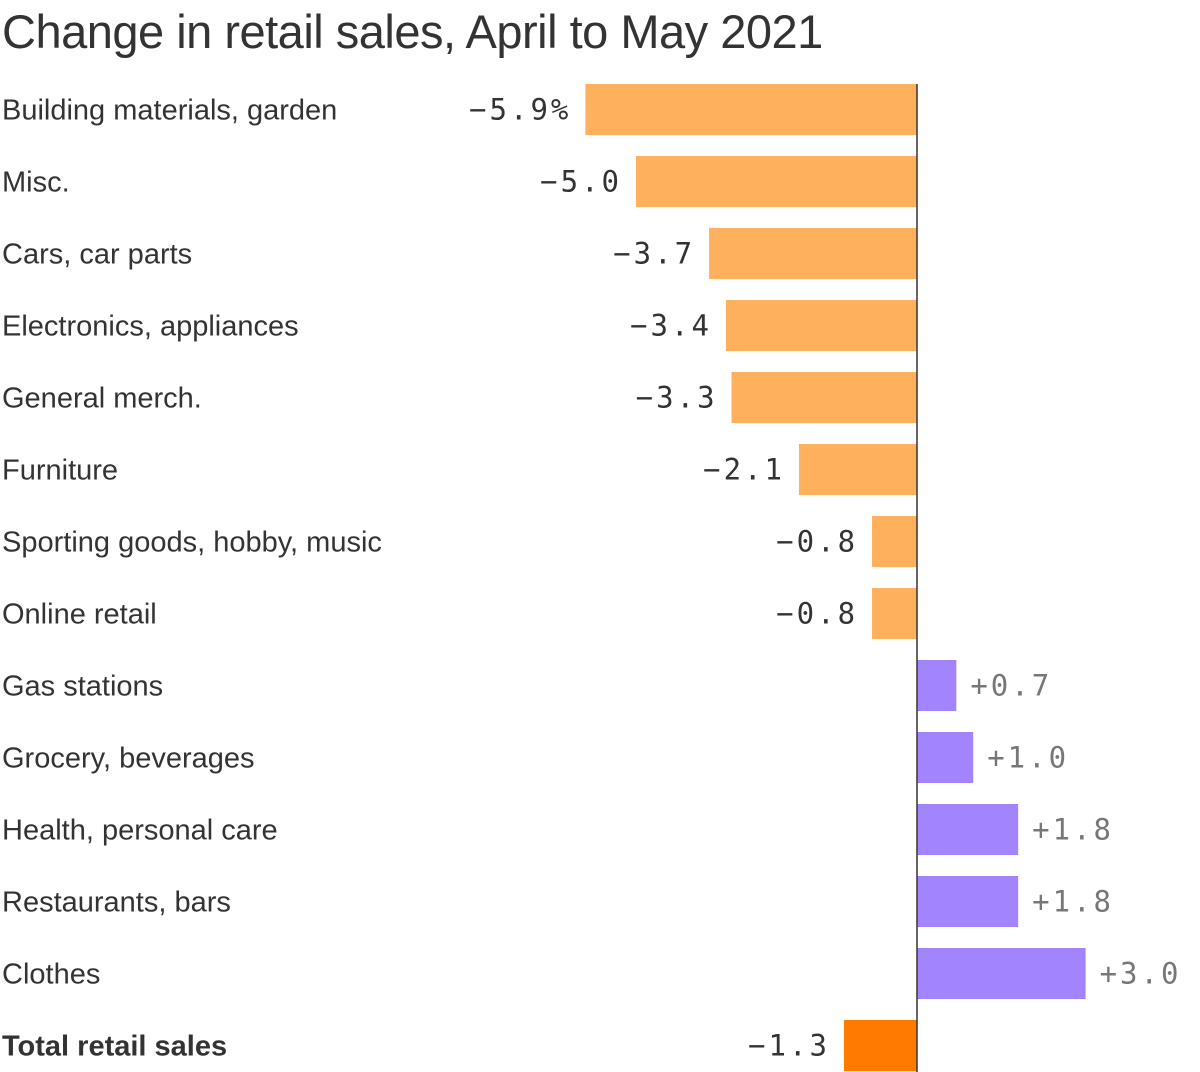 This screenshot has height=1072, width=1200. Describe the element at coordinates (82, 687) in the screenshot. I see `category-label: Gas stations` at that location.